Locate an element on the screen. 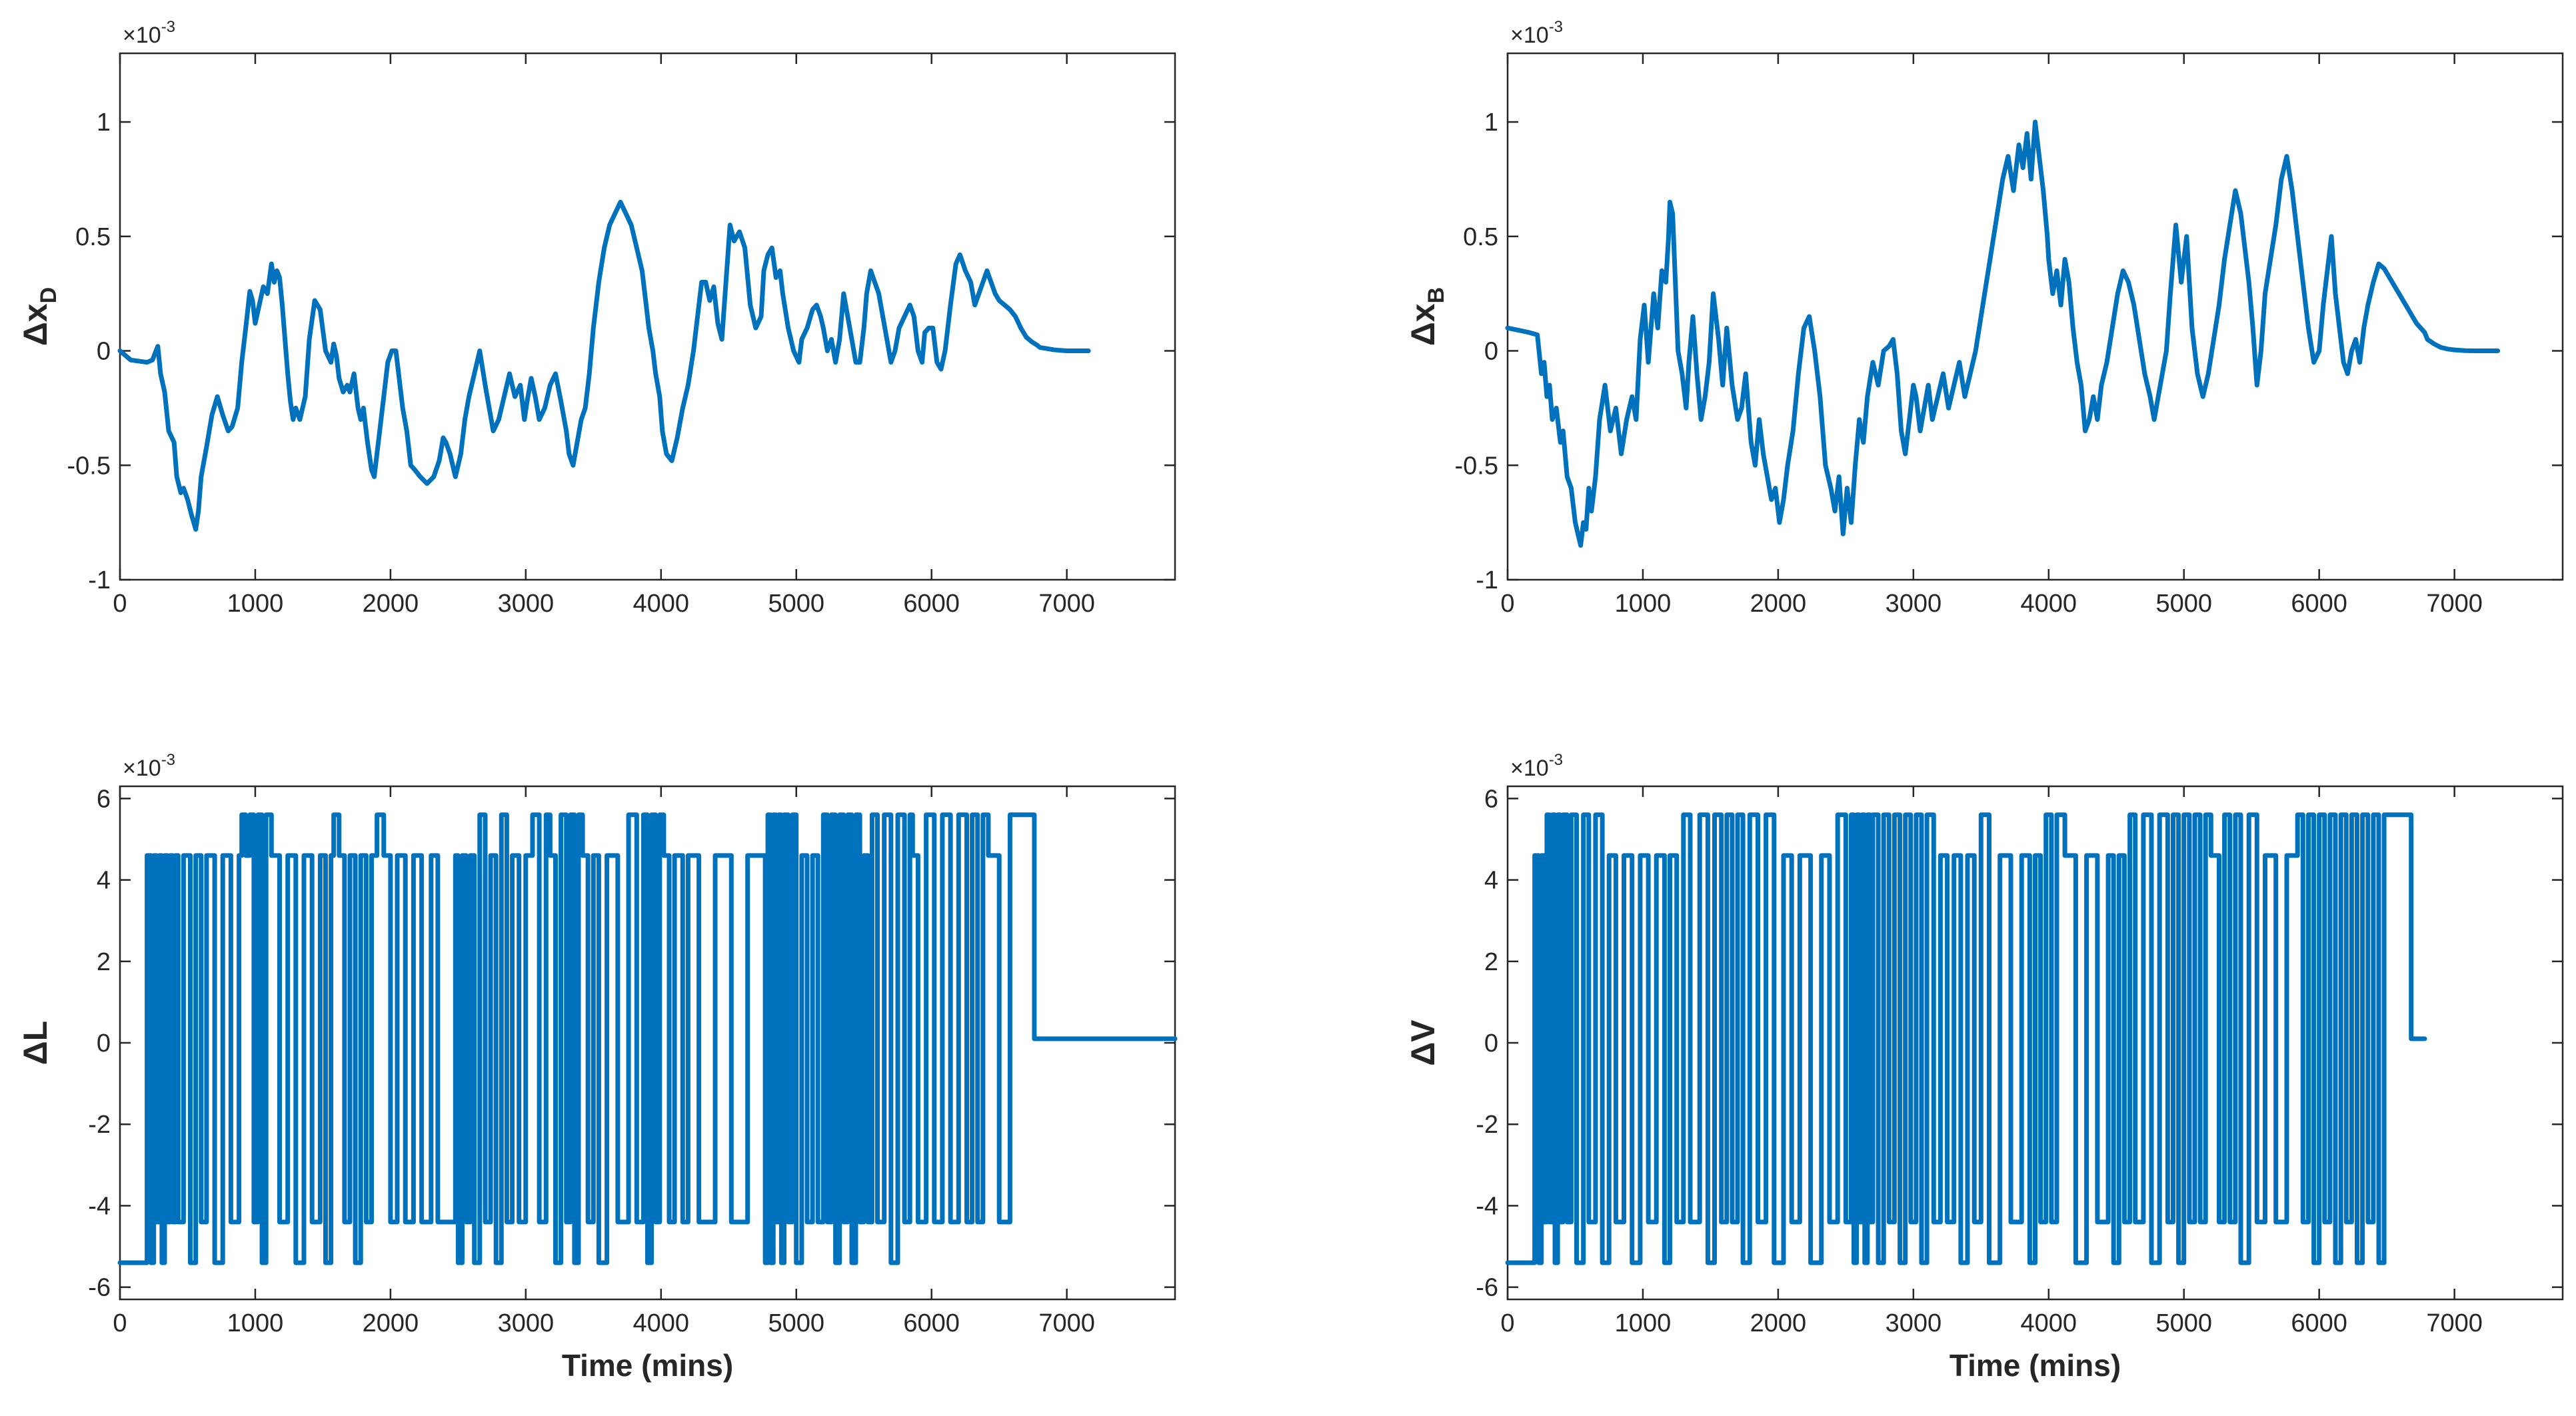  y-axis-label-subscript: D is located at coordinates (49, 295).